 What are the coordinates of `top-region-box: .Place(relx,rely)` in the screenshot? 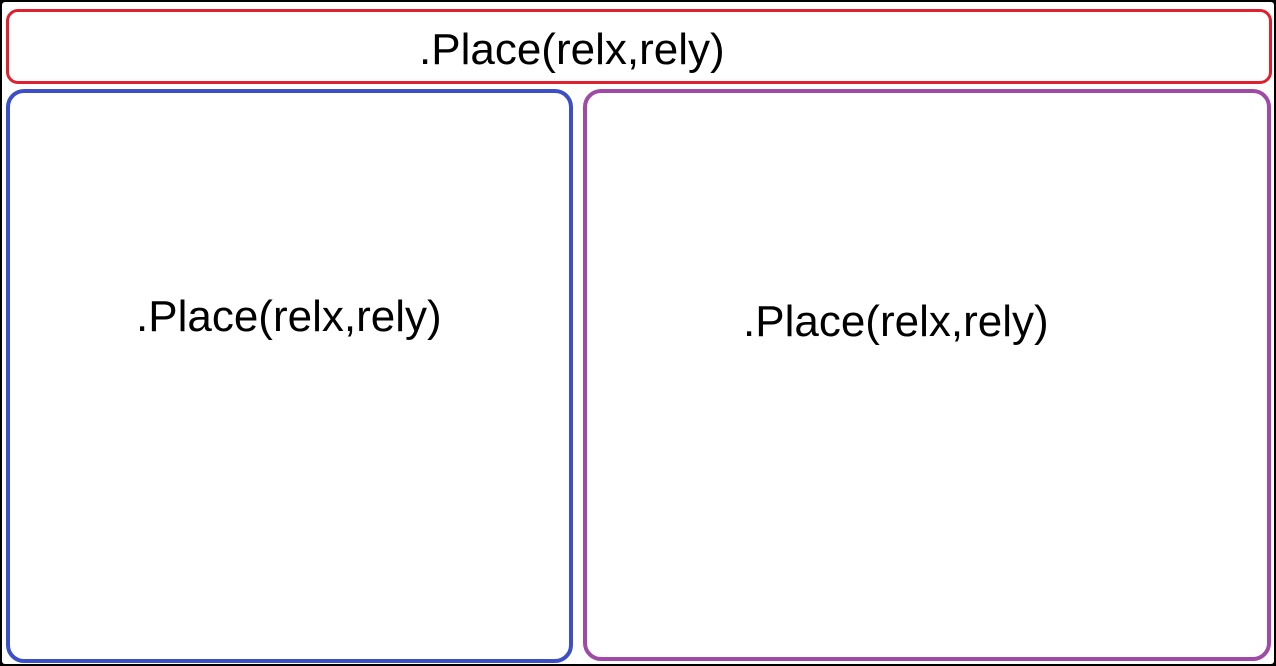 It's located at (639, 46).